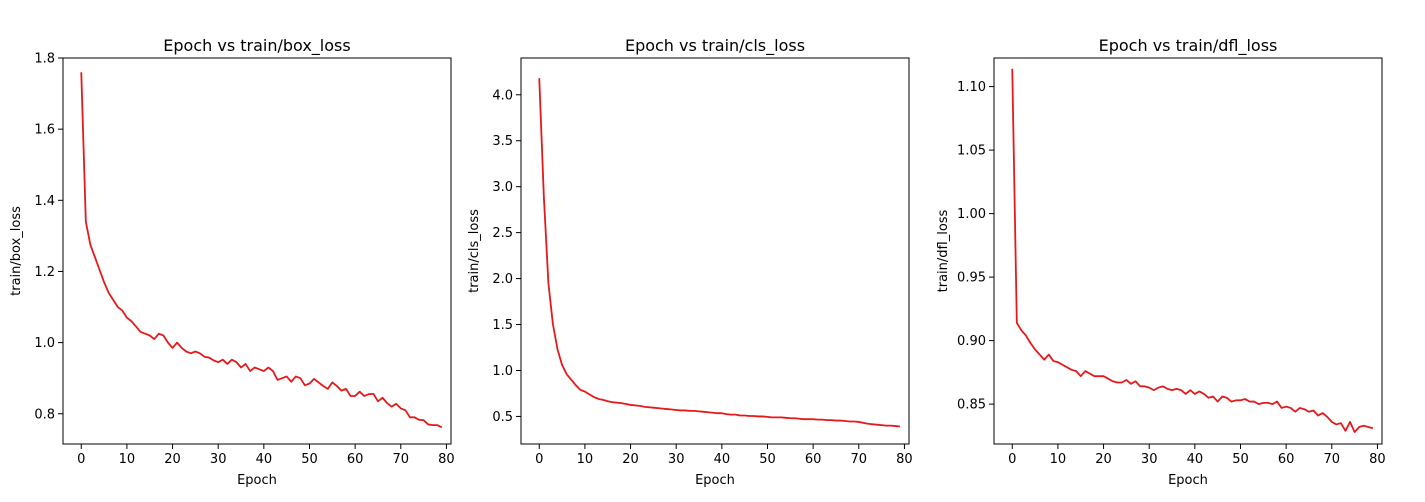 The image size is (1425, 502). Describe the element at coordinates (474, 251) in the screenshot. I see `y-axis-label: train/cls_loss` at that location.